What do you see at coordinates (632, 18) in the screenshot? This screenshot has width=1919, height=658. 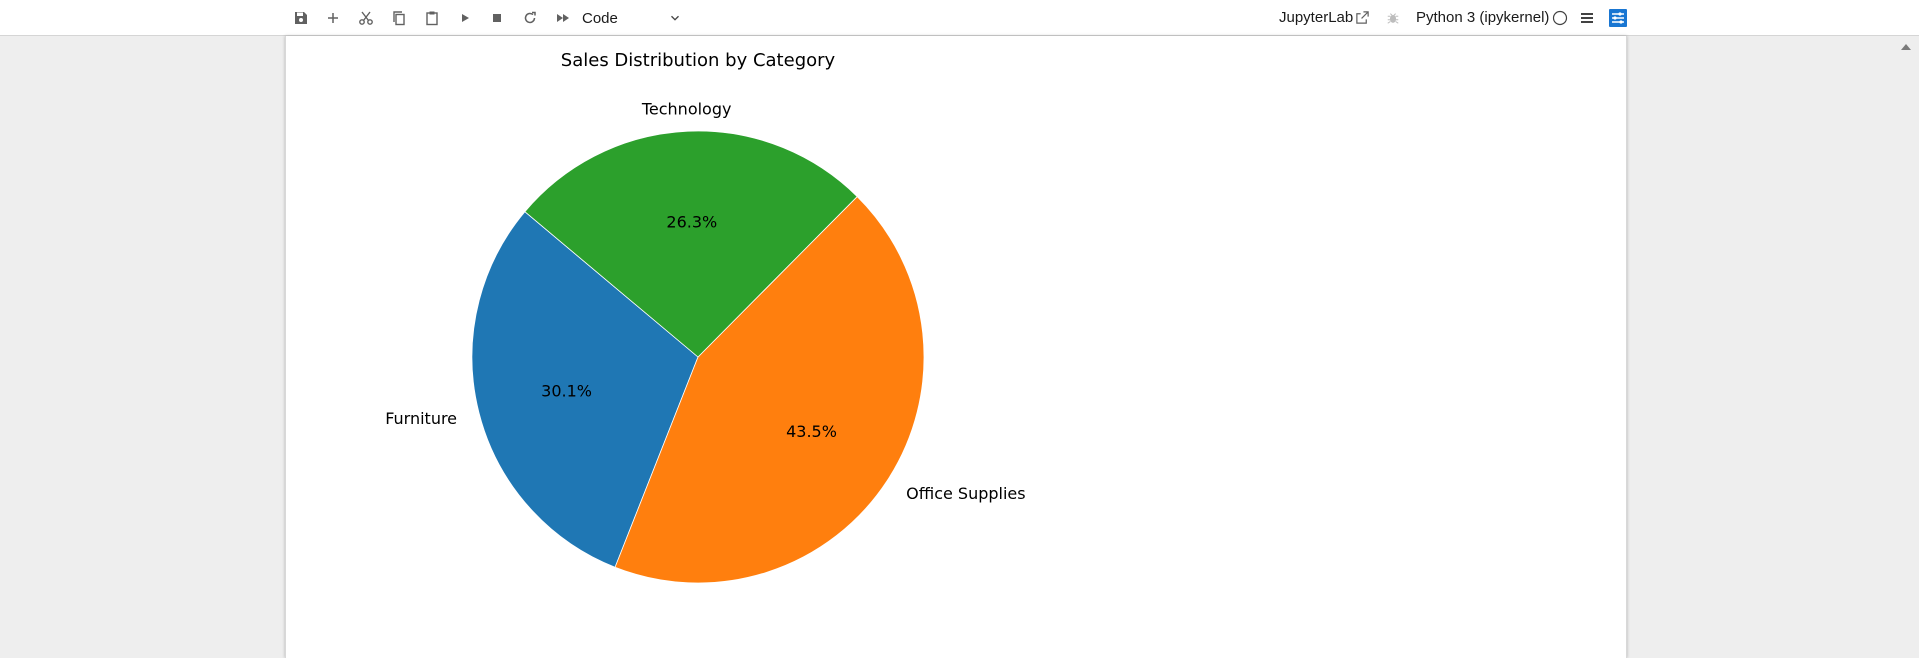 I see `cell-type-select: Code` at bounding box center [632, 18].